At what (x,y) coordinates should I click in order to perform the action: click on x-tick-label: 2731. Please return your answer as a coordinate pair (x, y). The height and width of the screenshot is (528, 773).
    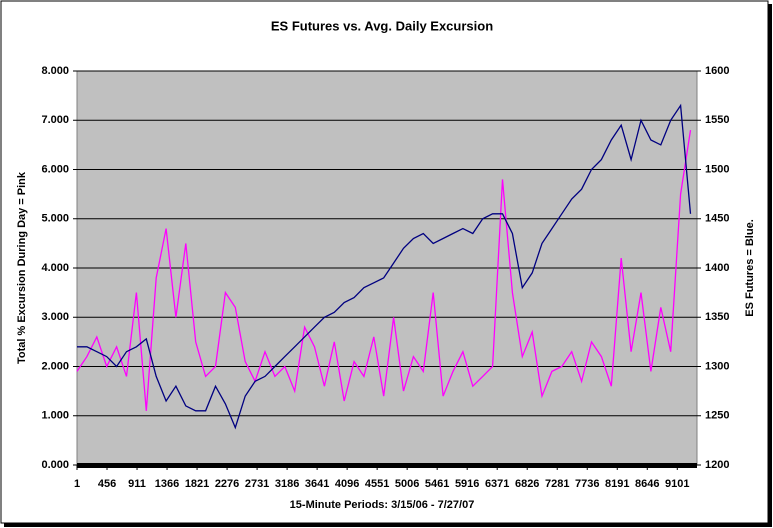
    Looking at the image, I should click on (257, 484).